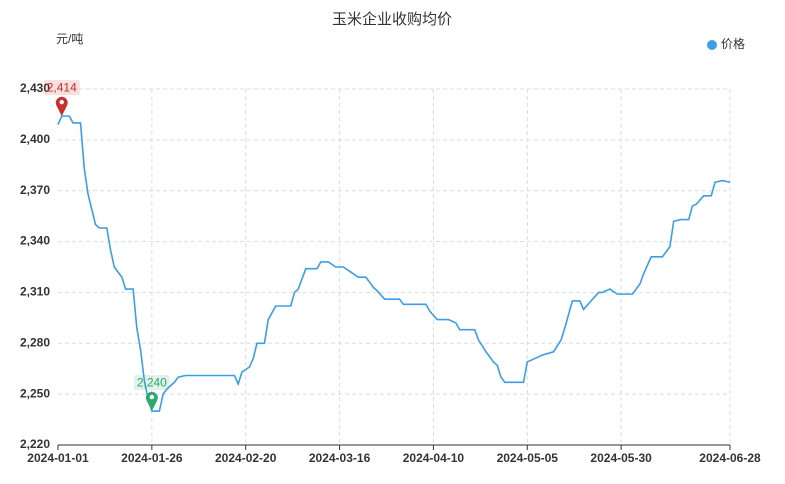 This screenshot has height=484, width=785. I want to click on y-tick-label: 2,340, so click(35, 241).